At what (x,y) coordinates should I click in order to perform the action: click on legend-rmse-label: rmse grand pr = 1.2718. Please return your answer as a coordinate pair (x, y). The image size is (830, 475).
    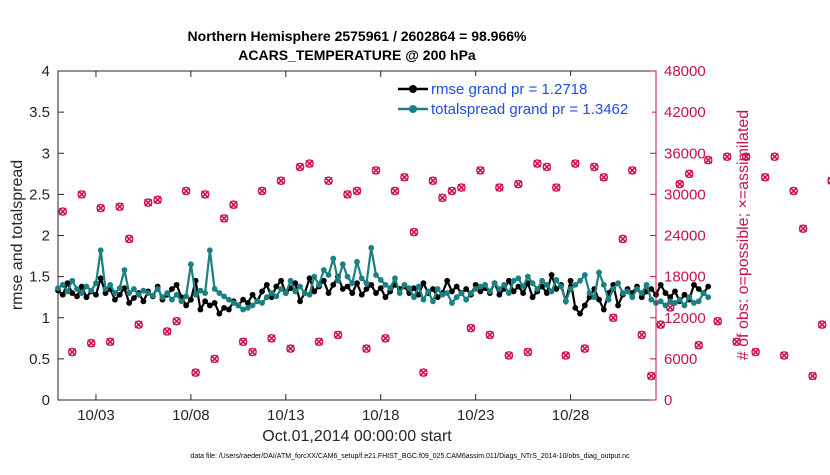
    Looking at the image, I should click on (509, 89).